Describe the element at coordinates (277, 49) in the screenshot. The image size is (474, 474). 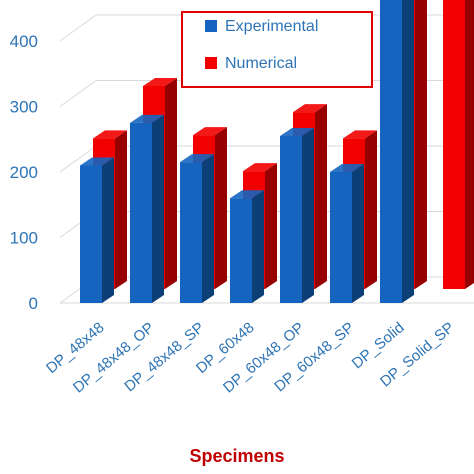
I see `legend: Experimental Numerical` at that location.